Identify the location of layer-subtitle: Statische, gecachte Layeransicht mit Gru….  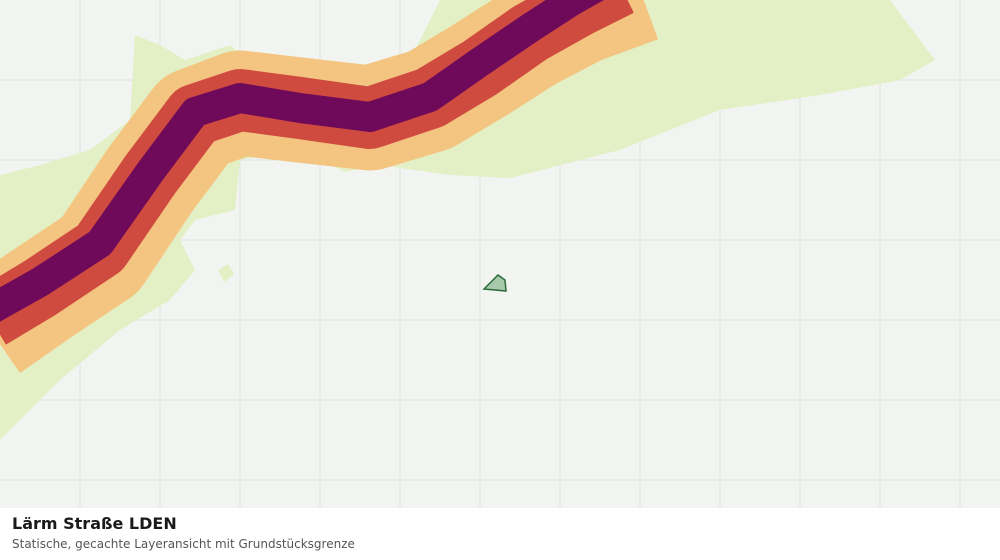
(183, 544).